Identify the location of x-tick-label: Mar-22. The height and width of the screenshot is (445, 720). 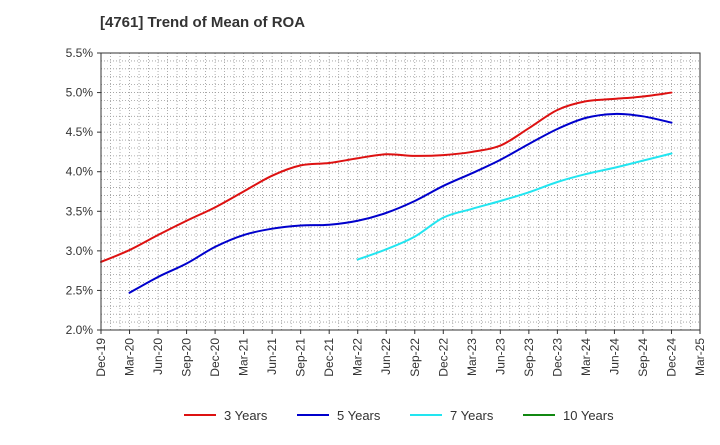
(358, 357).